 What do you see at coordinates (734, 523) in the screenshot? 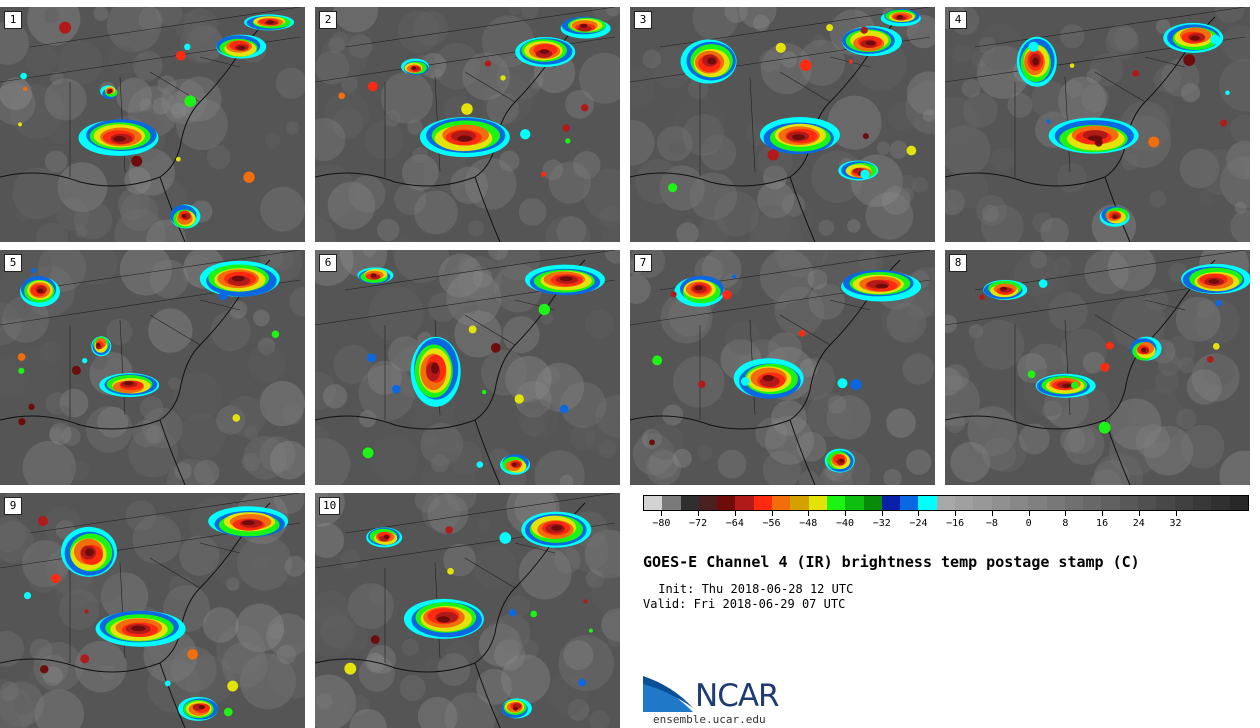
I see `colorbar-tick-label: −64` at bounding box center [734, 523].